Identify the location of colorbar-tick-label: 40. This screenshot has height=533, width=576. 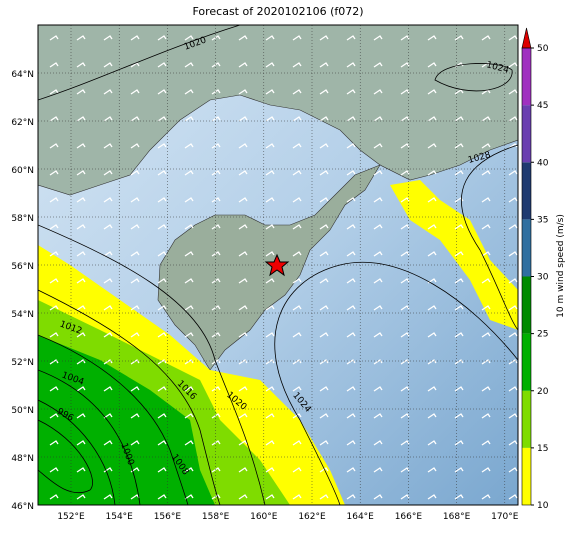
(543, 163).